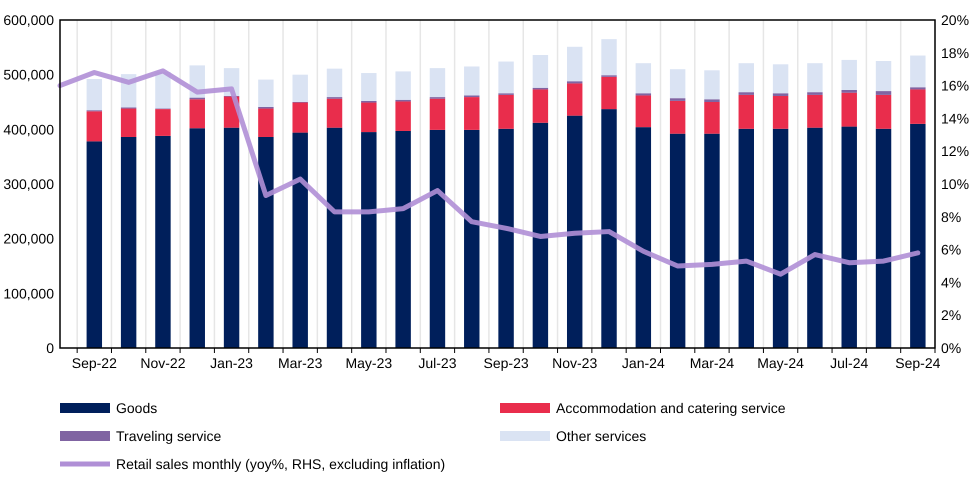 The image size is (979, 485). I want to click on x-tick-label: Nov-23, so click(575, 363).